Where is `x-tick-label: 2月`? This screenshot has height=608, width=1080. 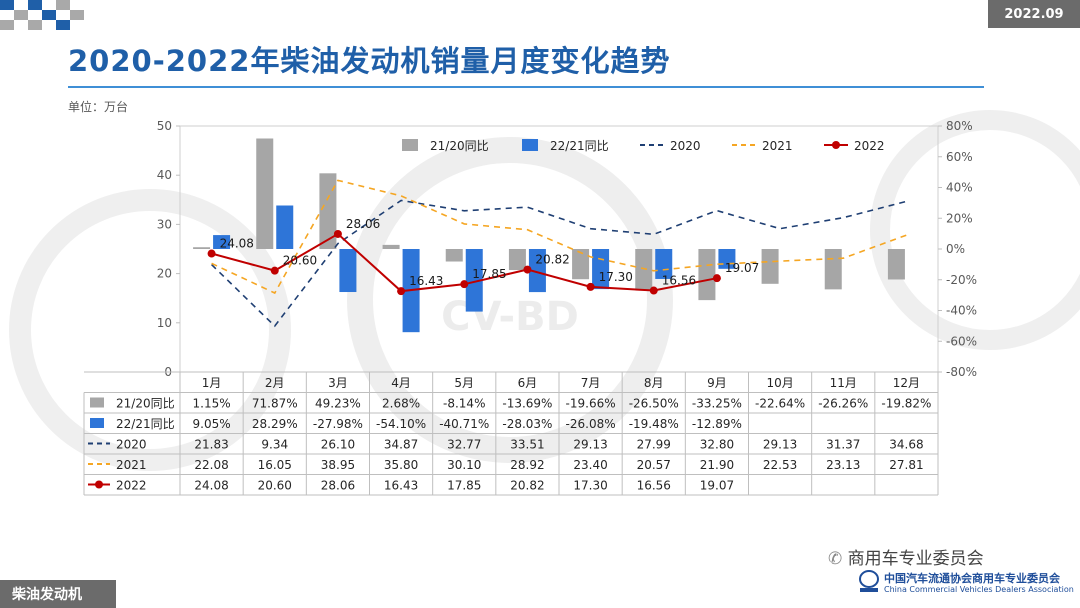
x-tick-label: 2月 is located at coordinates (275, 383).